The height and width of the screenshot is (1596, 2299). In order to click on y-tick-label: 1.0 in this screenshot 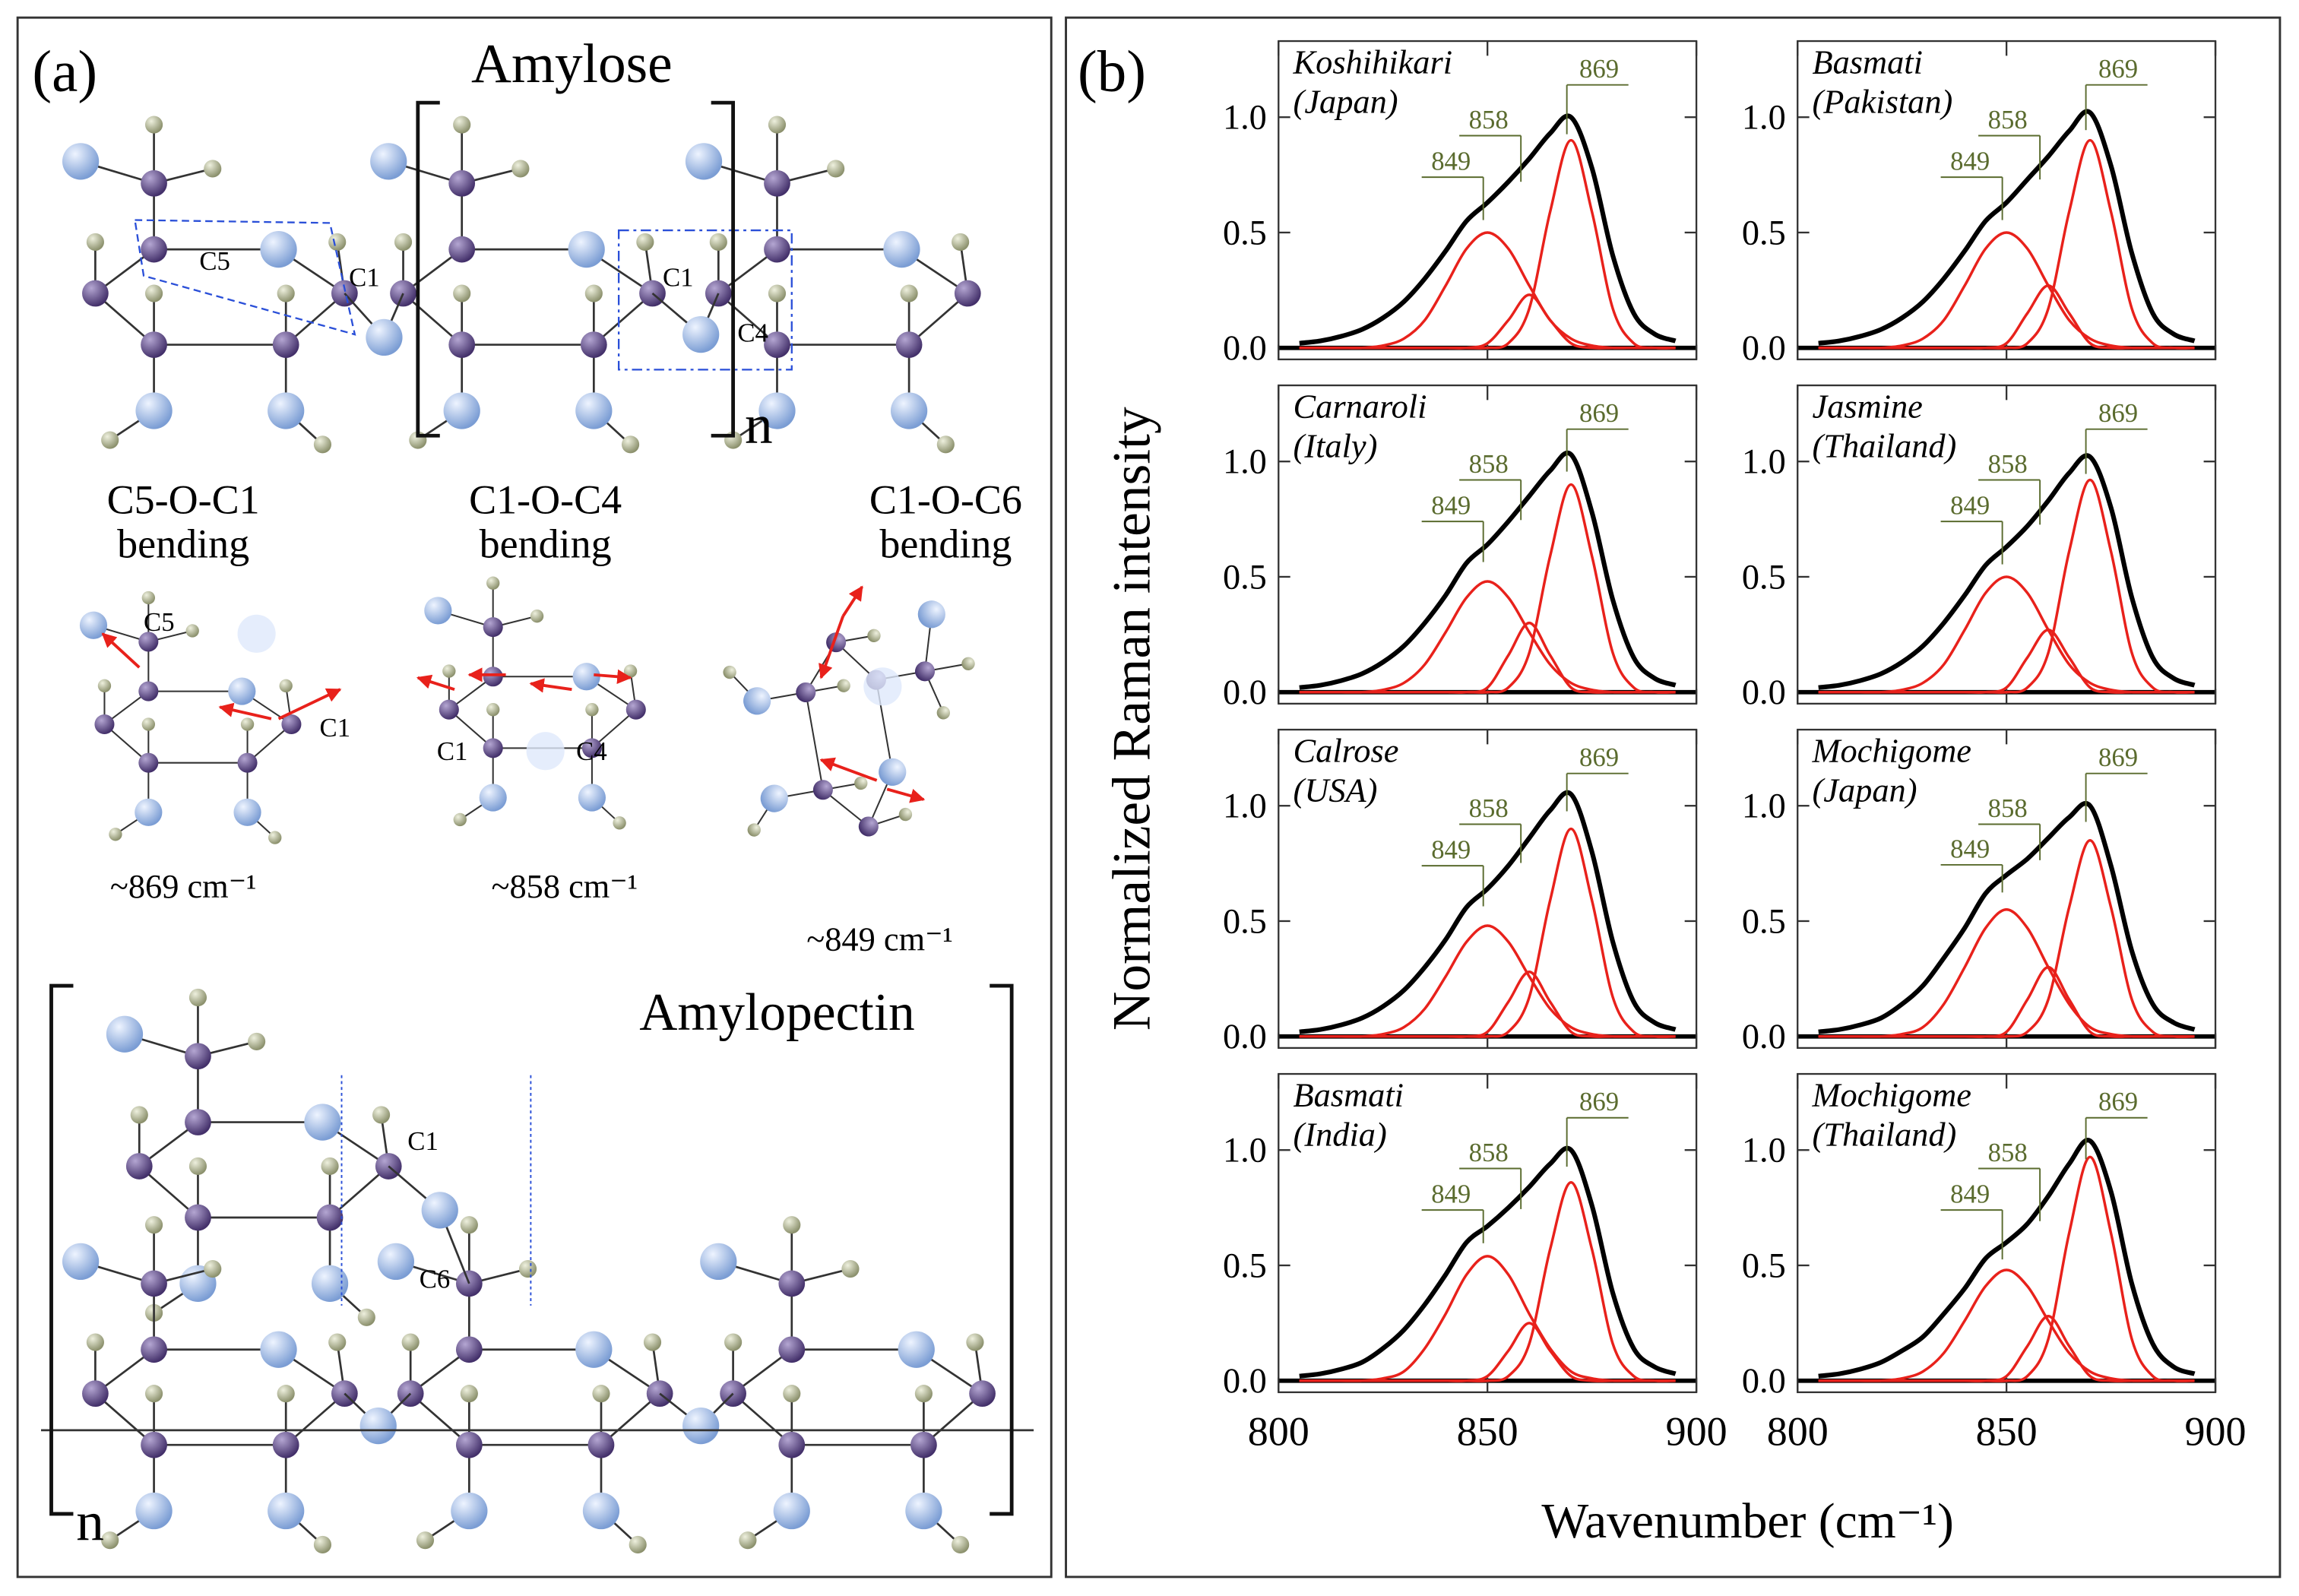, I will do `click(1245, 1151)`.